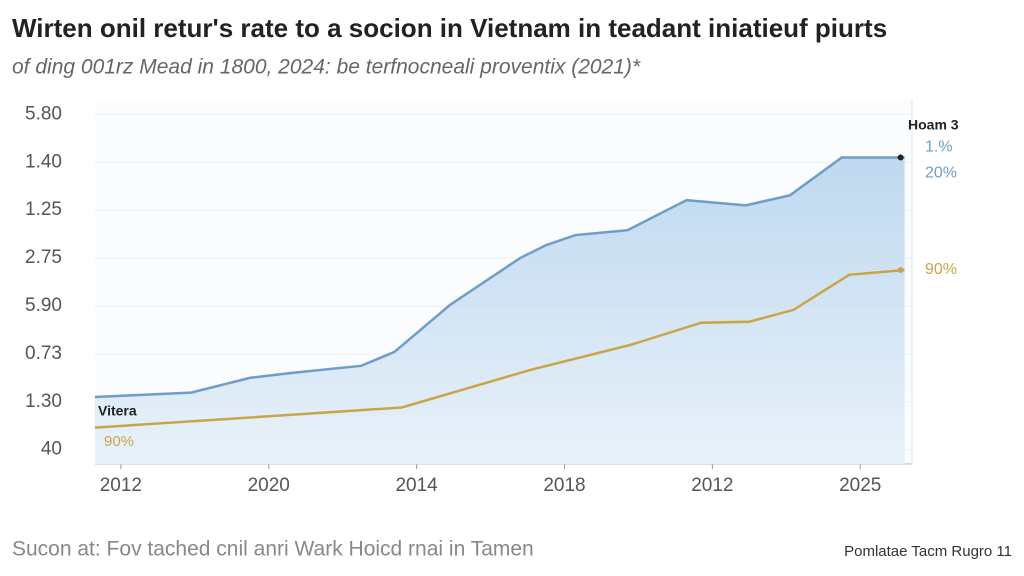  I want to click on y-tick-label: 5.80, so click(43, 113).